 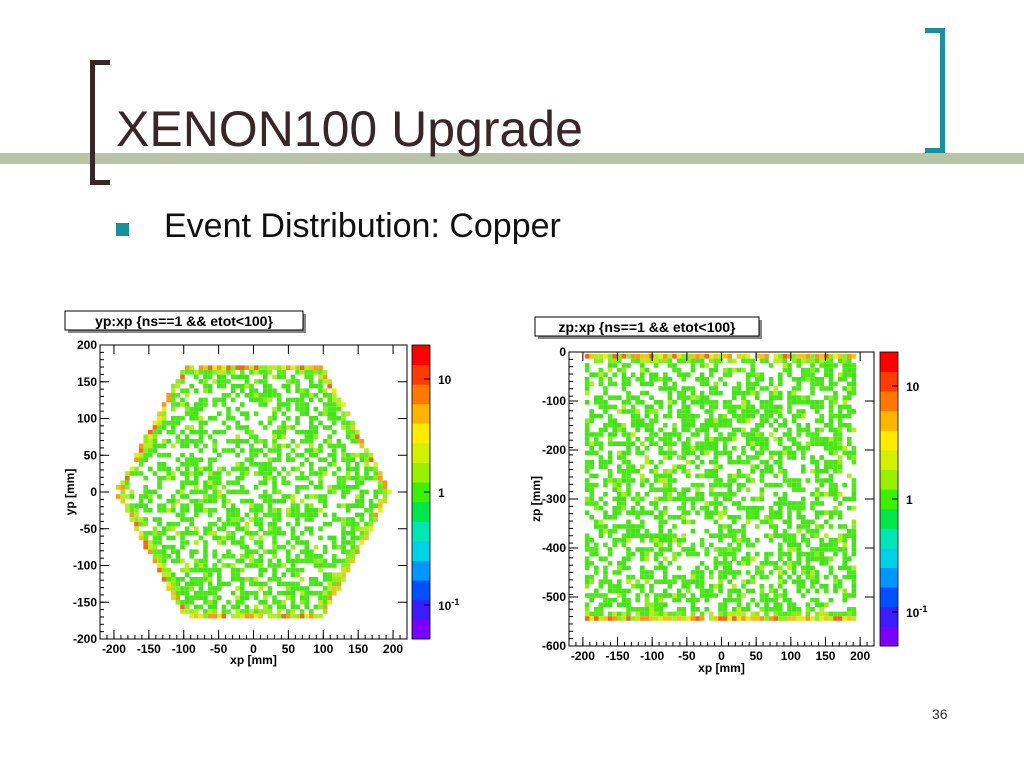 I want to click on x-tick-label: -200, so click(x=114, y=649).